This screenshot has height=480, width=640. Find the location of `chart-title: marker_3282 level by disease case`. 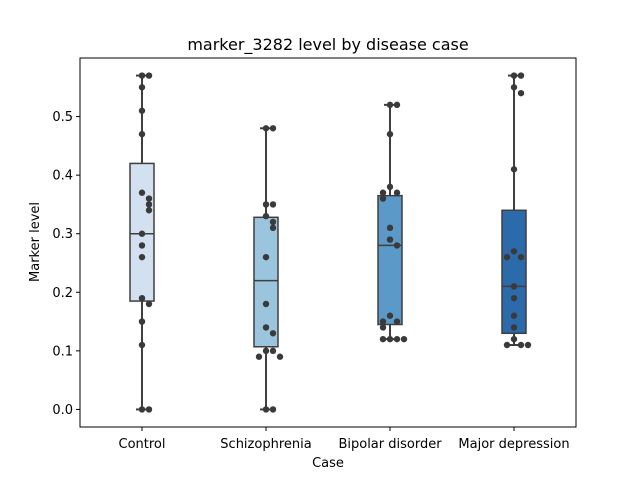

chart-title: marker_3282 level by disease case is located at coordinates (327, 45).